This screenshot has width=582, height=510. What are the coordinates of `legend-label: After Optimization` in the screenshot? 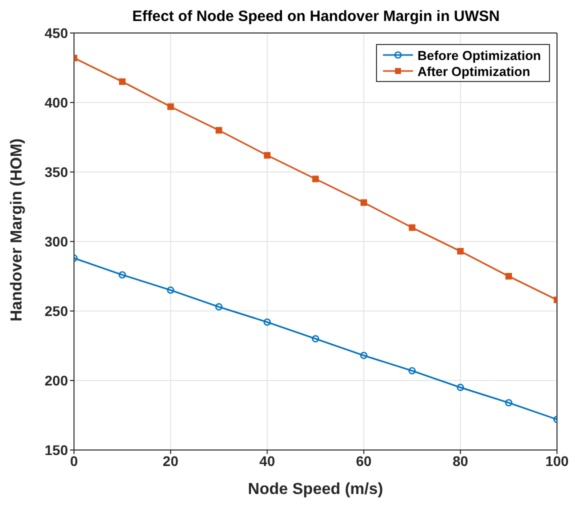 It's located at (473, 71).